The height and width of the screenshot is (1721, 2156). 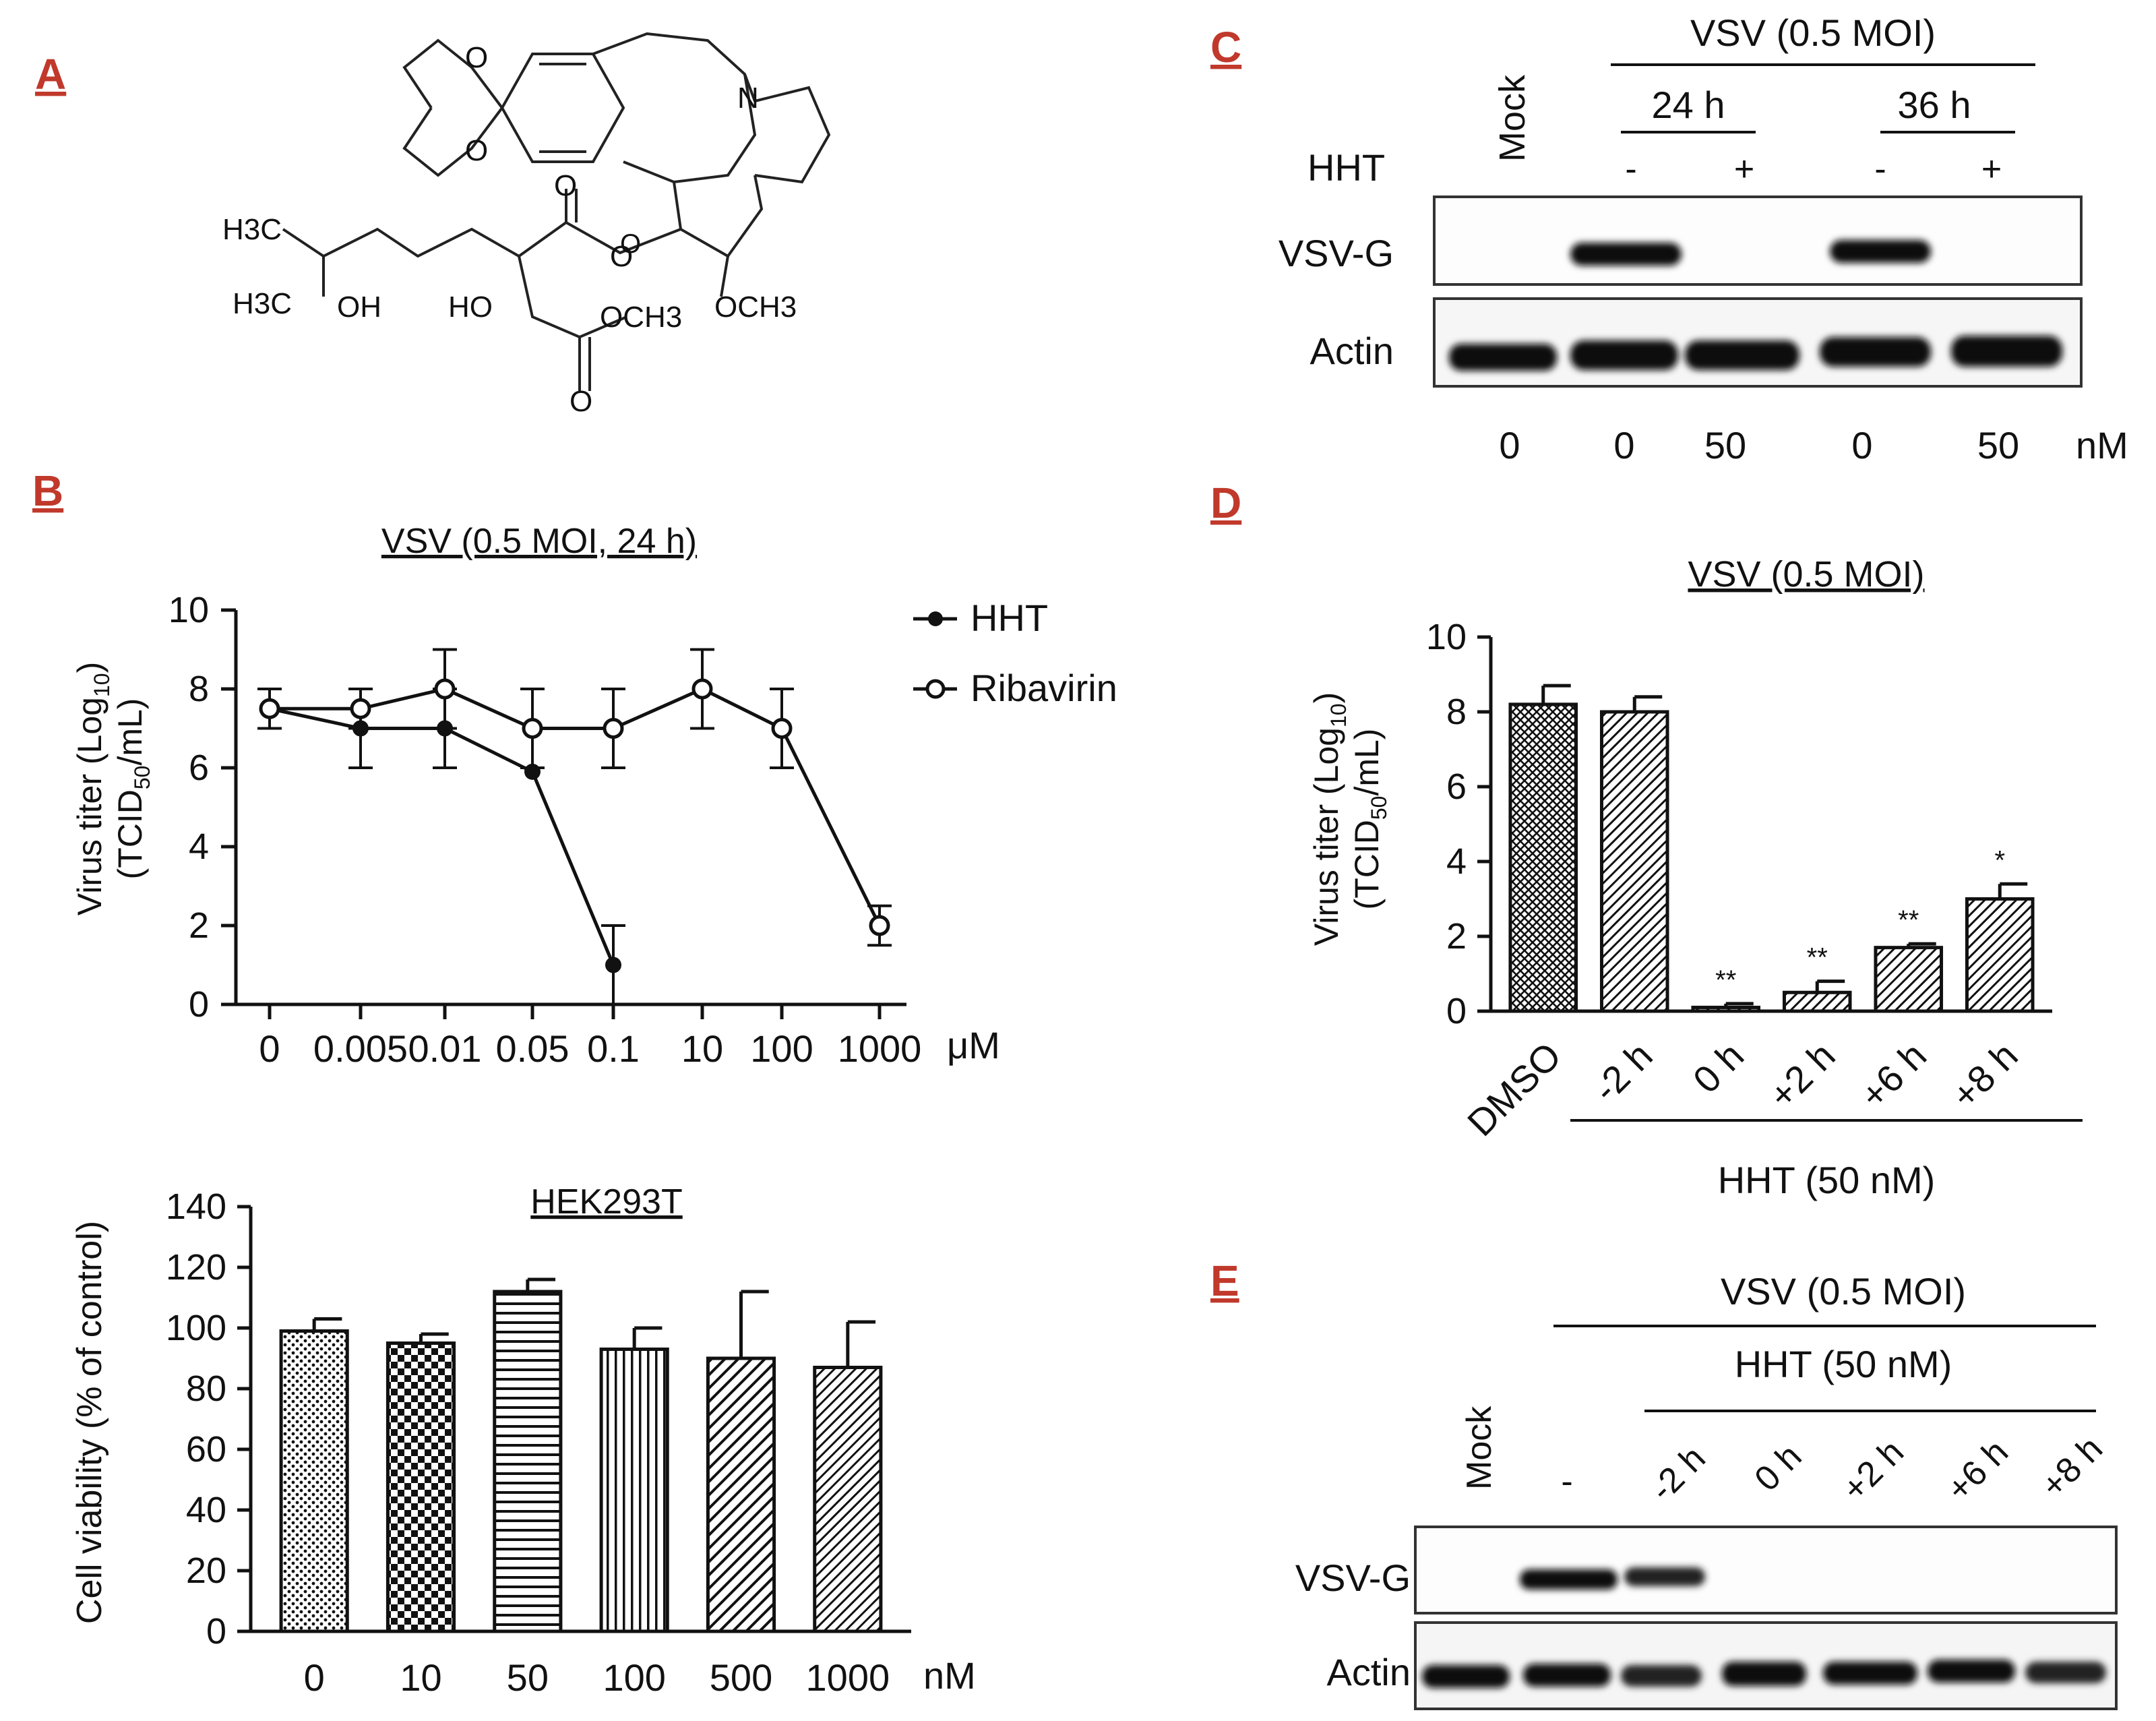 What do you see at coordinates (206, 1570) in the screenshot?
I see `y-tick-label: 20` at bounding box center [206, 1570].